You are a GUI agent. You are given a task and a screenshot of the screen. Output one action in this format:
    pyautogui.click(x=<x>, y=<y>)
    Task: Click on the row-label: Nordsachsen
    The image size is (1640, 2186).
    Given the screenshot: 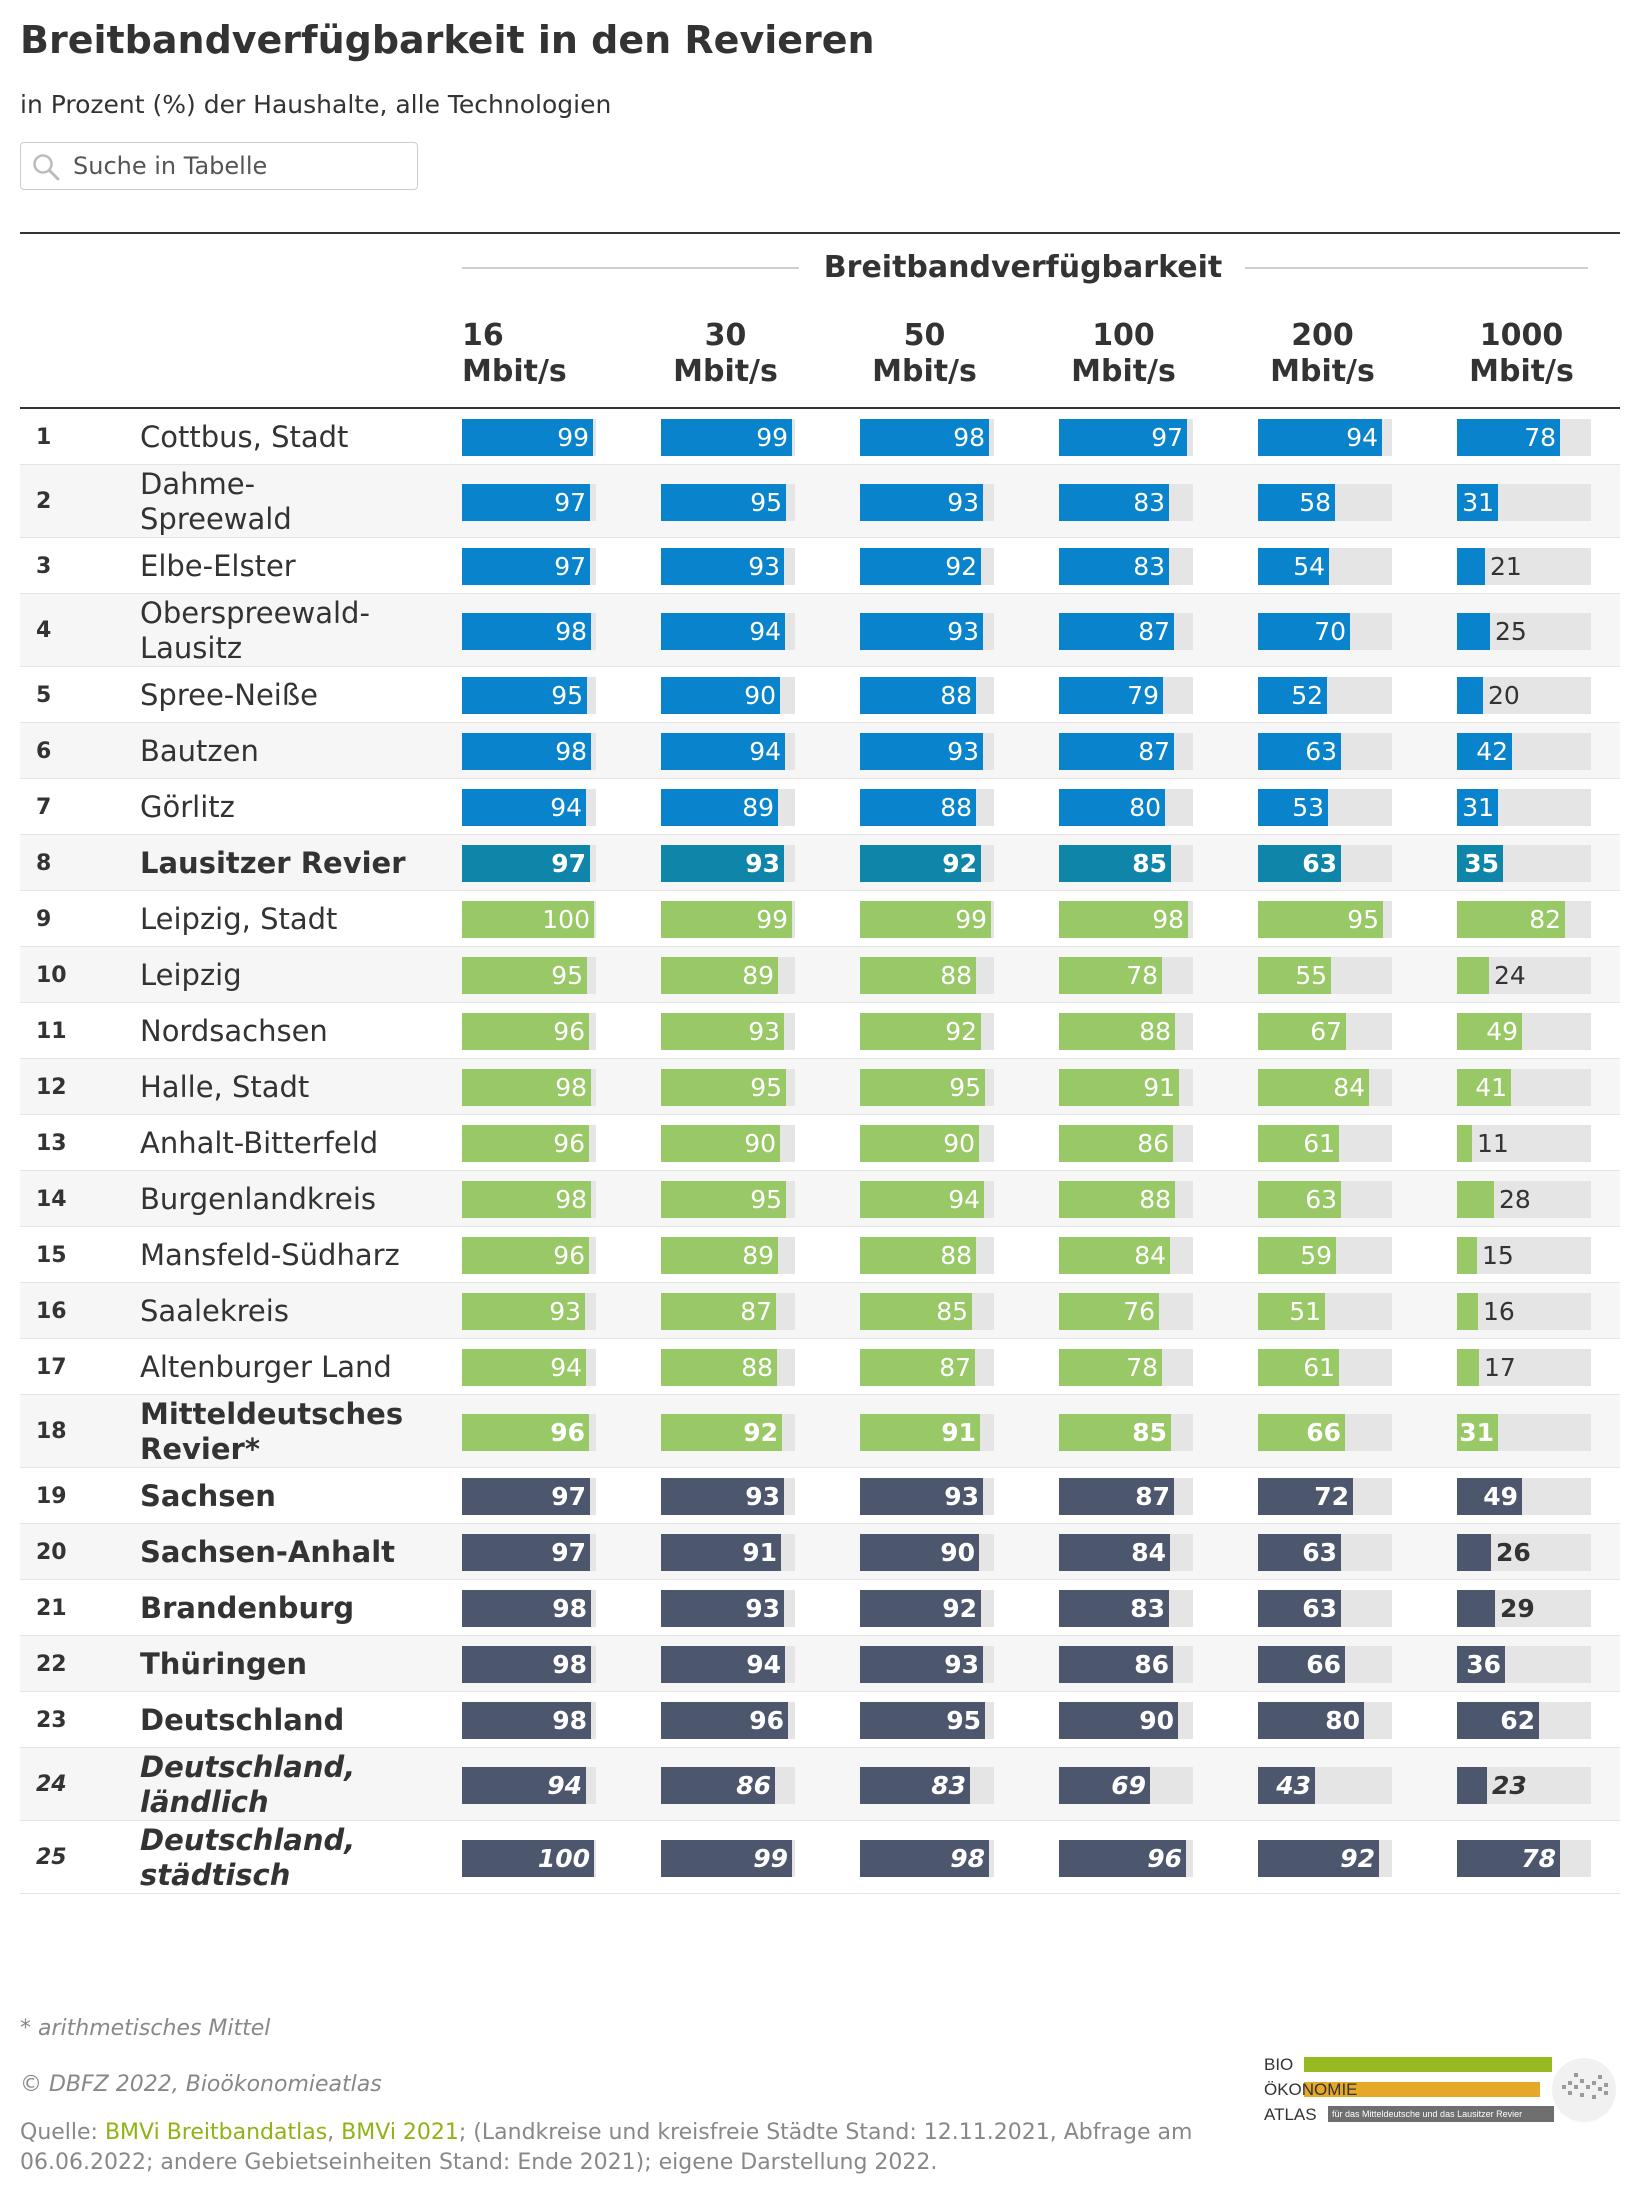 What is the action you would take?
    pyautogui.click(x=234, y=1030)
    